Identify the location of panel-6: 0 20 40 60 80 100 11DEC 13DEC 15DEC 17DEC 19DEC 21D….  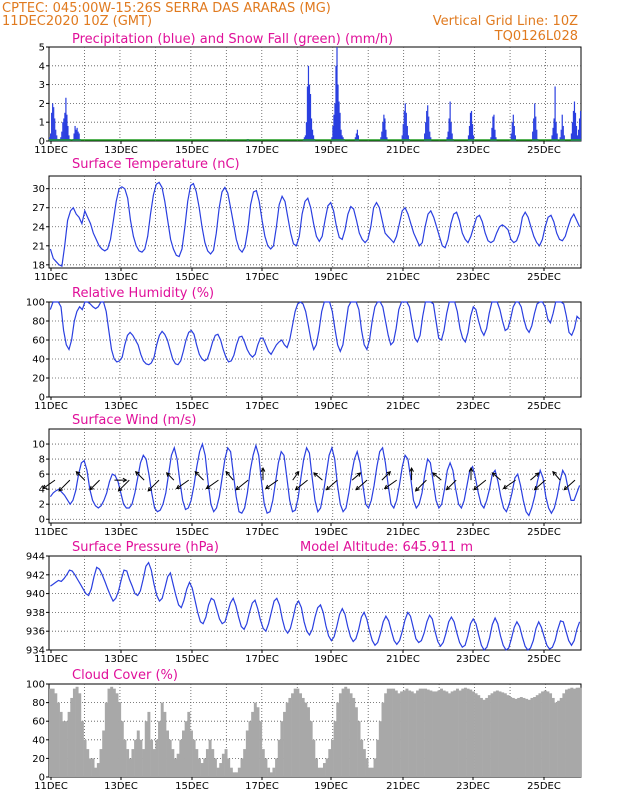
(304, 730).